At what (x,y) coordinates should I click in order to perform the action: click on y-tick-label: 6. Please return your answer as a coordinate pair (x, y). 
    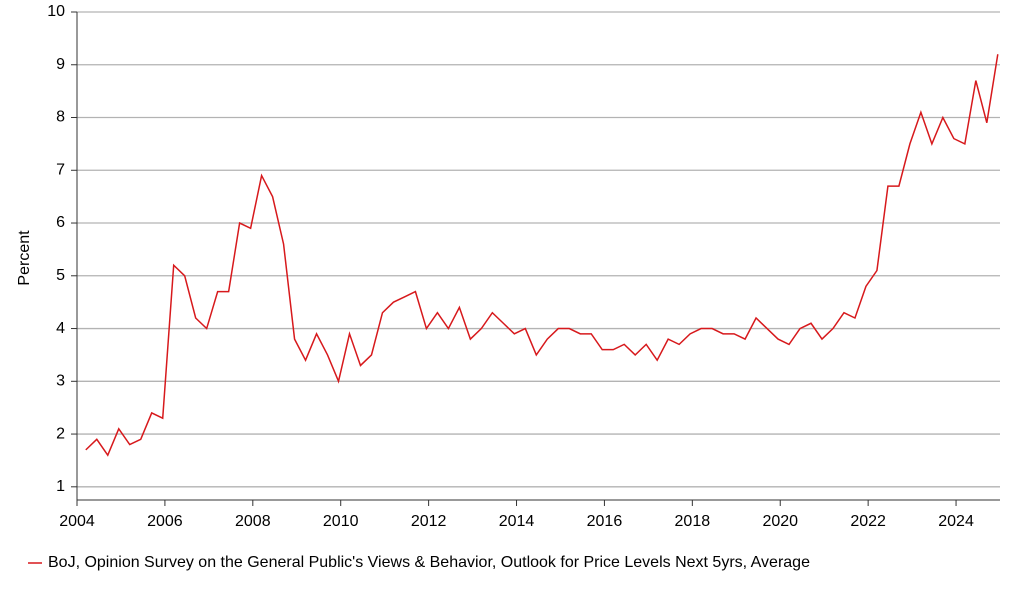
    Looking at the image, I should click on (60, 222).